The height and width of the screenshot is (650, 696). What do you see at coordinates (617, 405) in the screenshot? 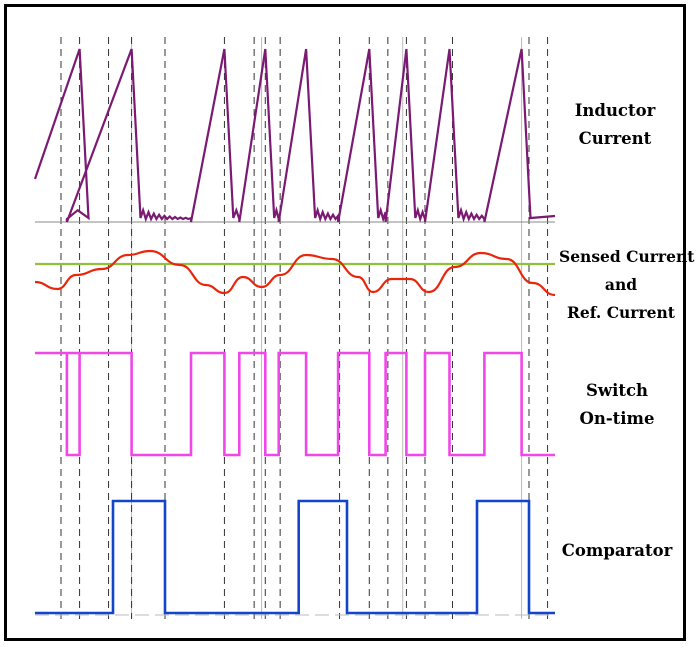
I see `switch-on-time-label: Switch On-time` at bounding box center [617, 405].